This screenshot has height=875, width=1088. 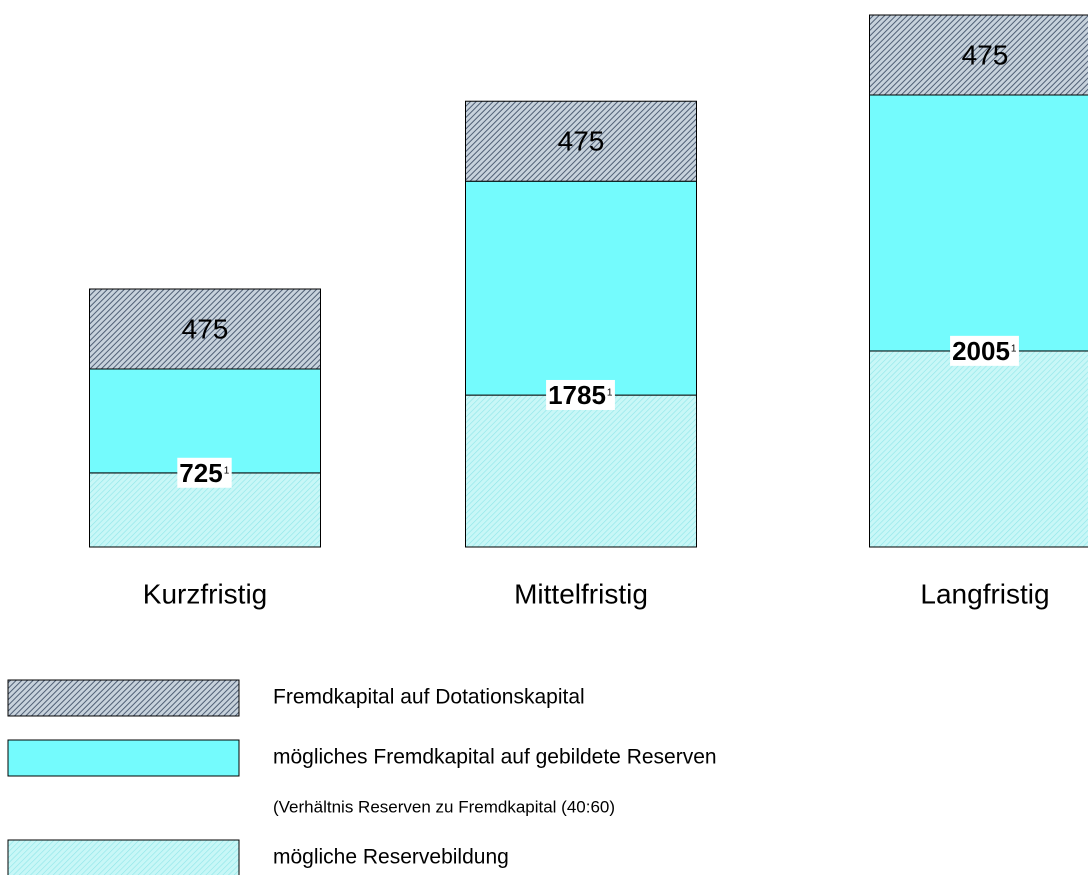 What do you see at coordinates (391, 857) in the screenshot?
I see `legend-label: mögliche Reservebildung` at bounding box center [391, 857].